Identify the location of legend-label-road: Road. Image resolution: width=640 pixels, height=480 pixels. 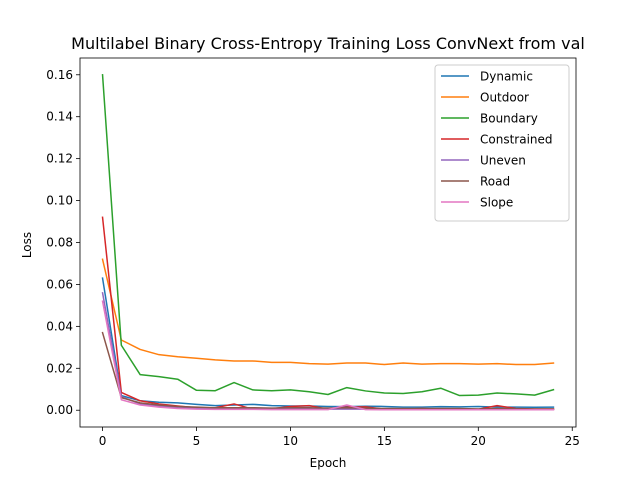
(495, 182).